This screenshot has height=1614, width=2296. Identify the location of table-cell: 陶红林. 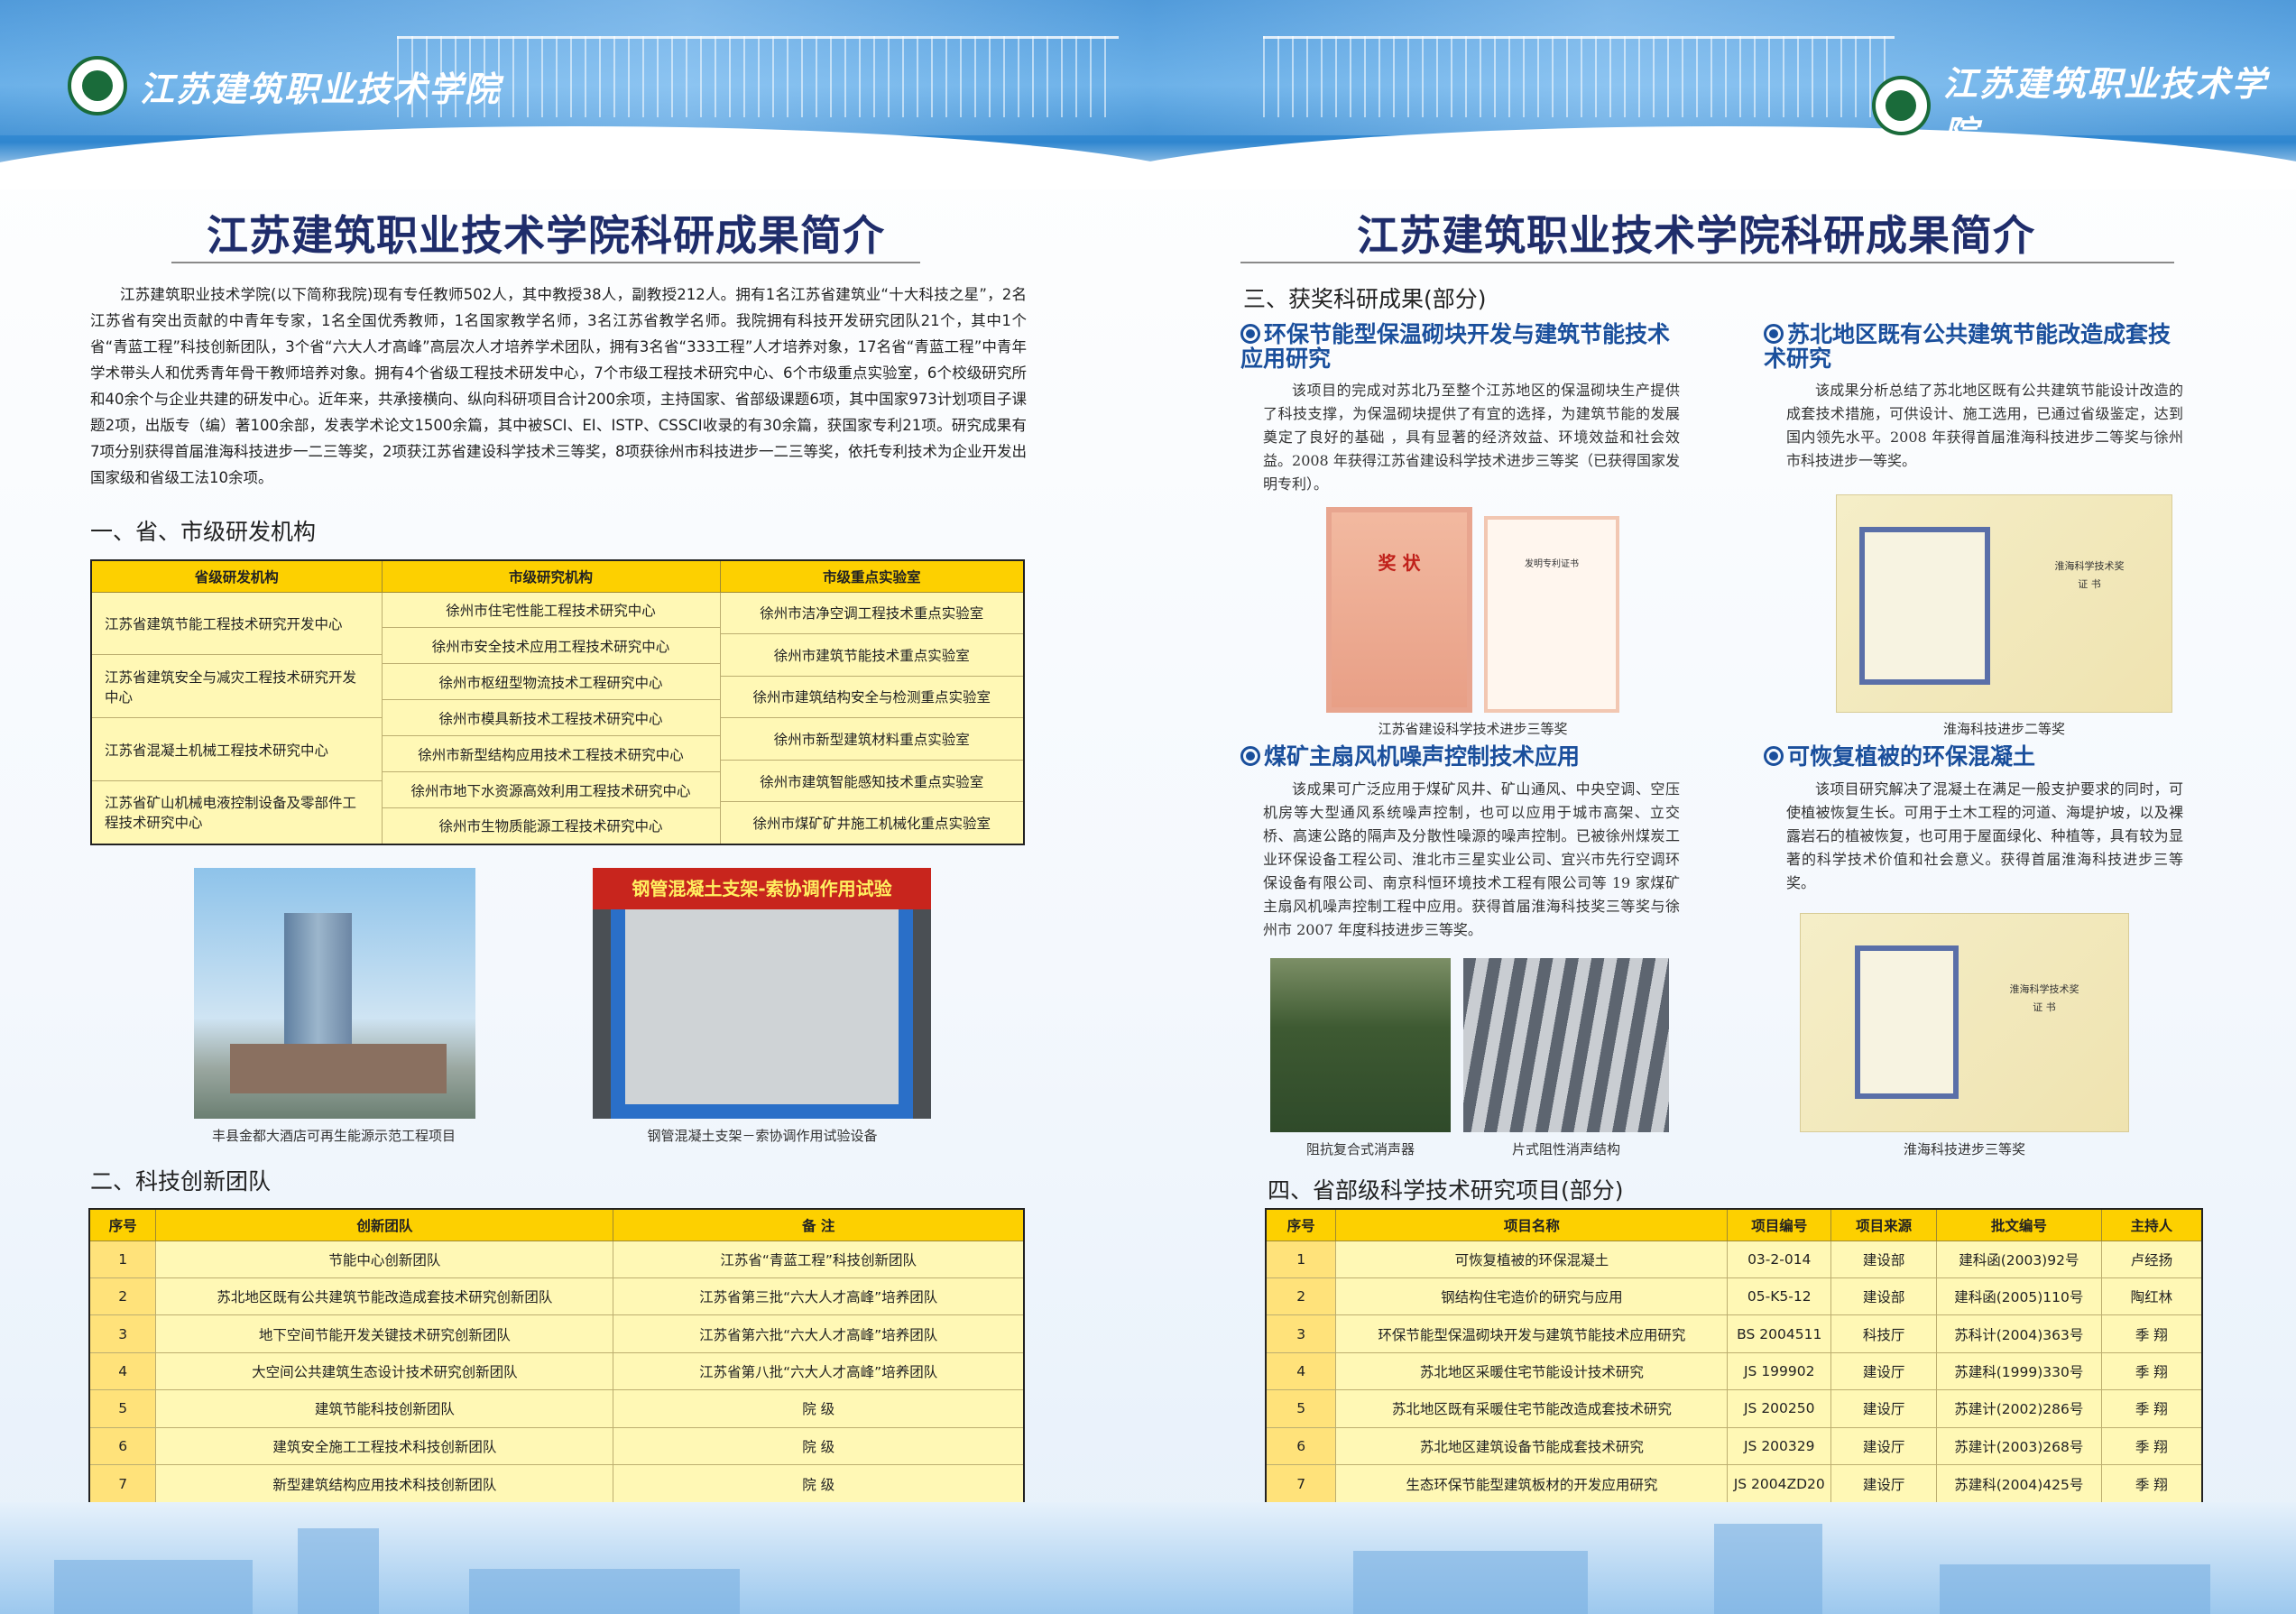
(2151, 1296).